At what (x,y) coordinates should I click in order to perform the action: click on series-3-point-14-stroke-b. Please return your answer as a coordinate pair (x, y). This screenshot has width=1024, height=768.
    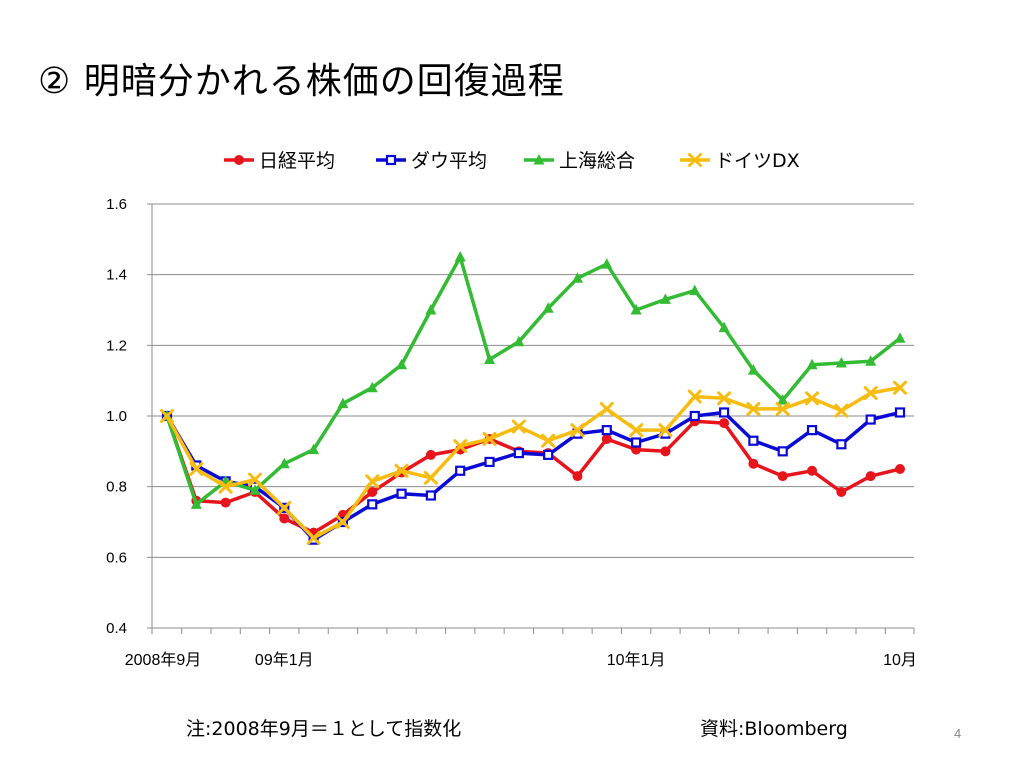
    Looking at the image, I should click on (577, 430).